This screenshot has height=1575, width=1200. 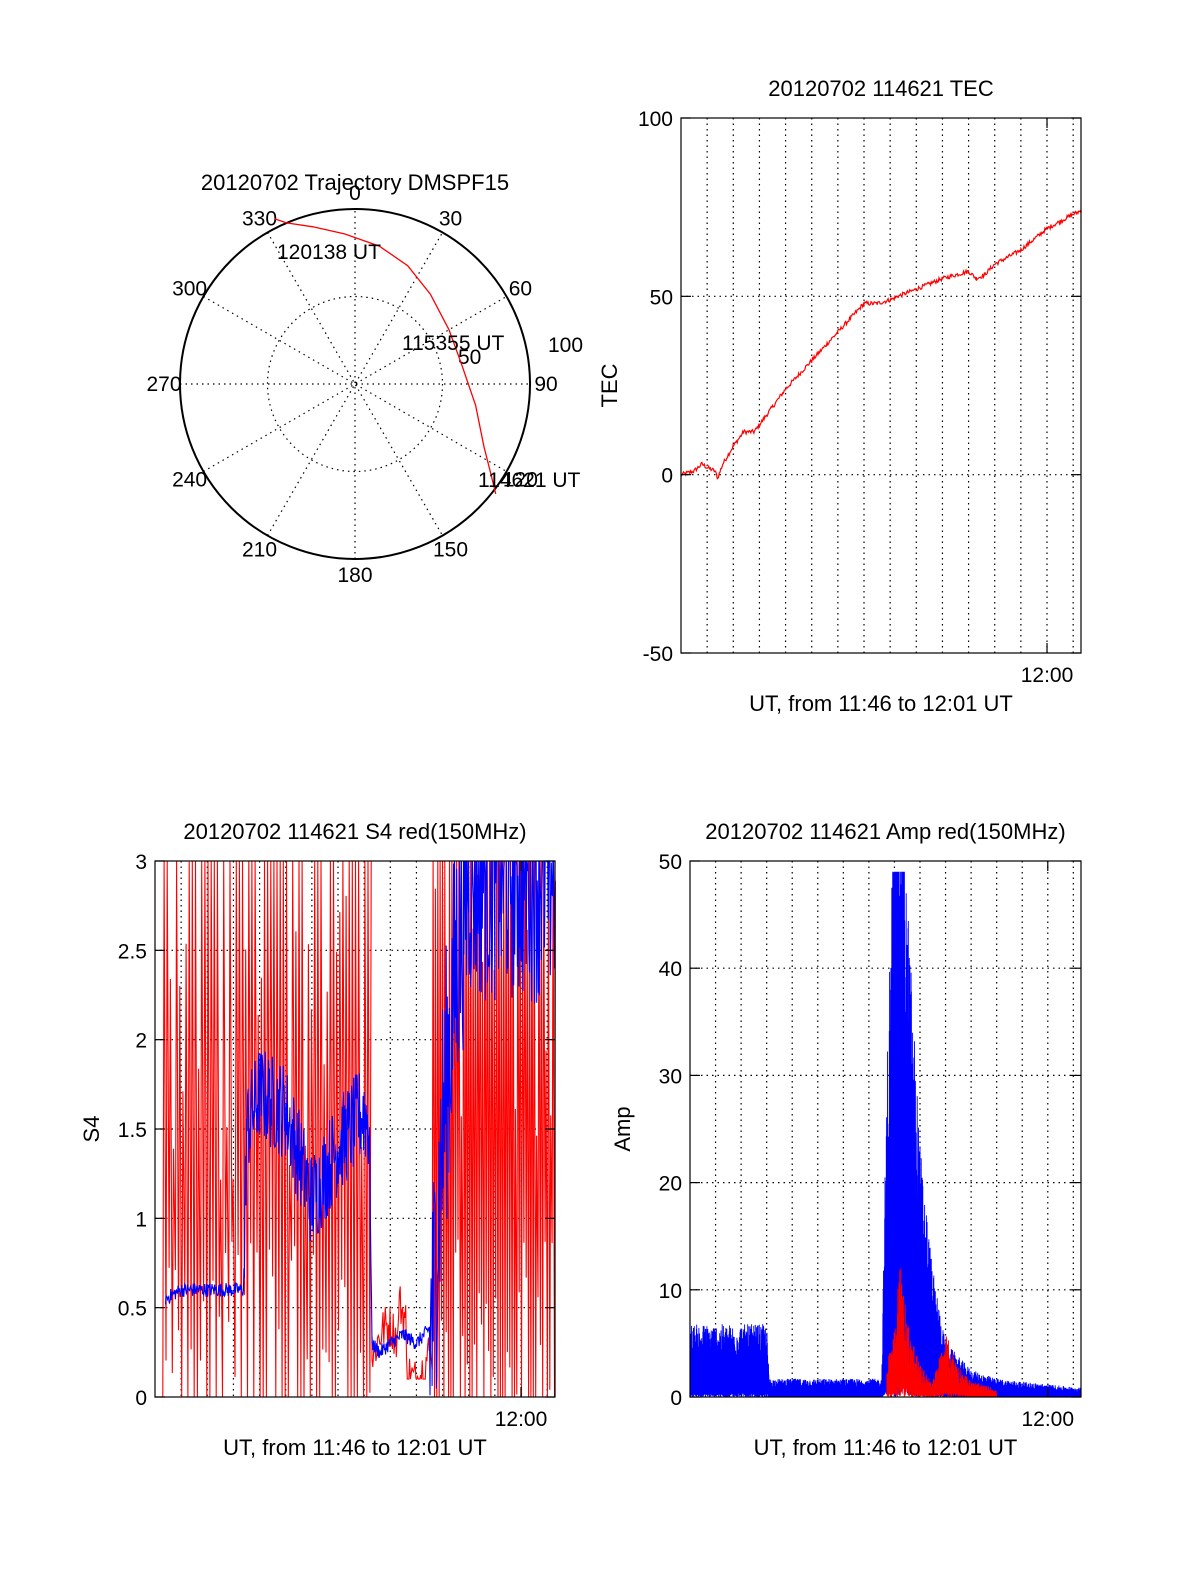 I want to click on polar-trajectory-series, so click(x=385, y=356).